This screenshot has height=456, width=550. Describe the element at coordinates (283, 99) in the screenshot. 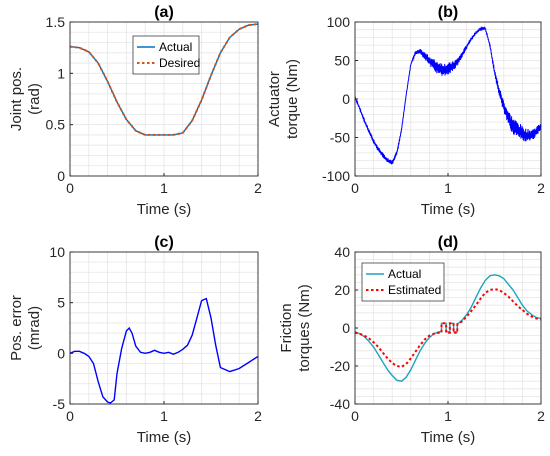

I see `y-axis-label: Actuatortorque (Nm)` at that location.